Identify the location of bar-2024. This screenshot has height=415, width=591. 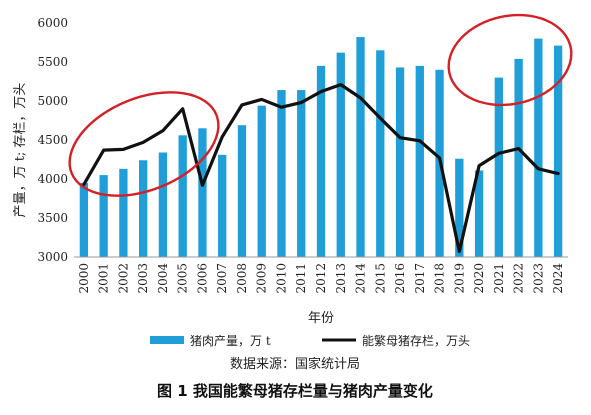
(558, 151).